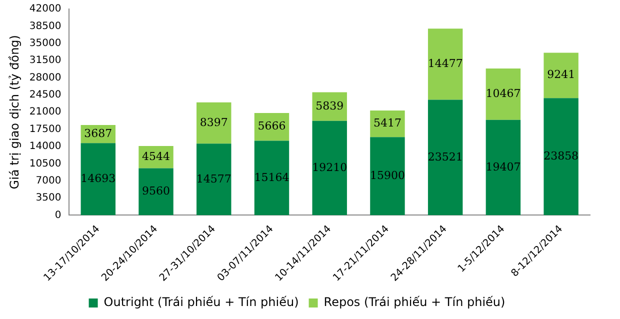 The height and width of the screenshot is (319, 620). Describe the element at coordinates (272, 126) in the screenshot. I see `data-label: 5666` at that location.